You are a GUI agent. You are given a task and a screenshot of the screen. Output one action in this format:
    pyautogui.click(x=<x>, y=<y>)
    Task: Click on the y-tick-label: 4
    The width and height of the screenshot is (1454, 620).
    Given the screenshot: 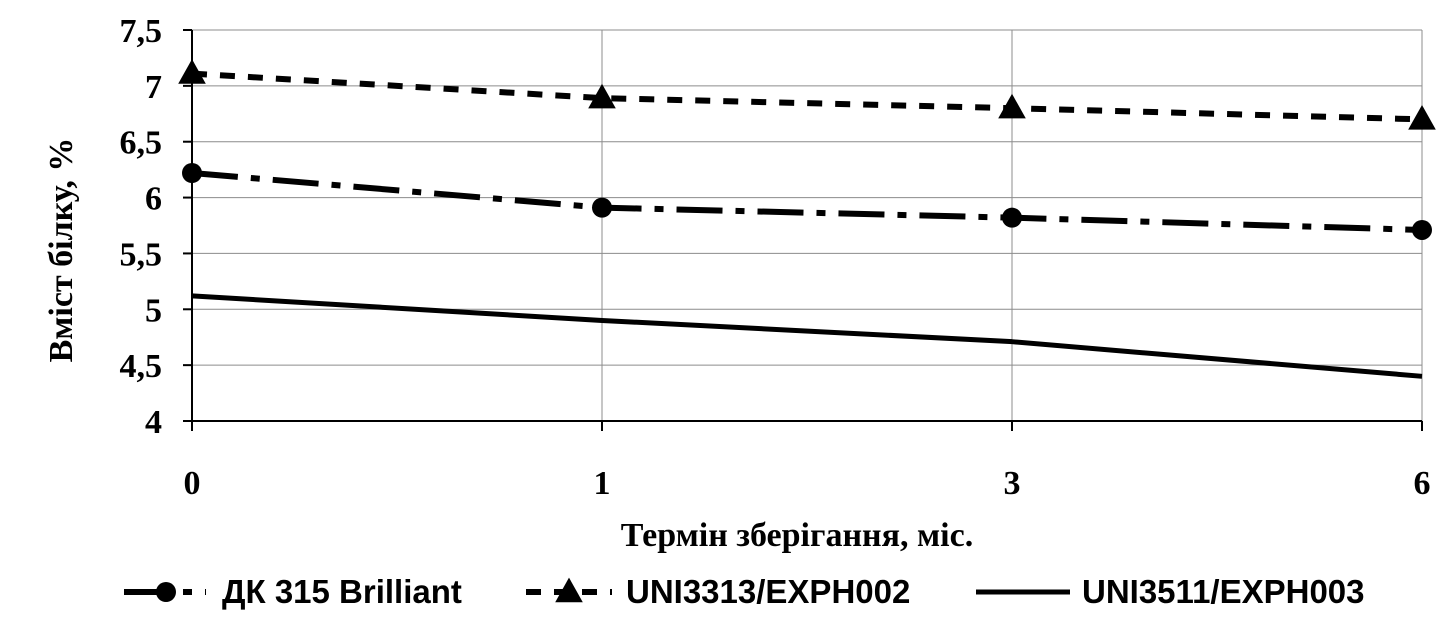 What is the action you would take?
    pyautogui.click(x=153, y=422)
    